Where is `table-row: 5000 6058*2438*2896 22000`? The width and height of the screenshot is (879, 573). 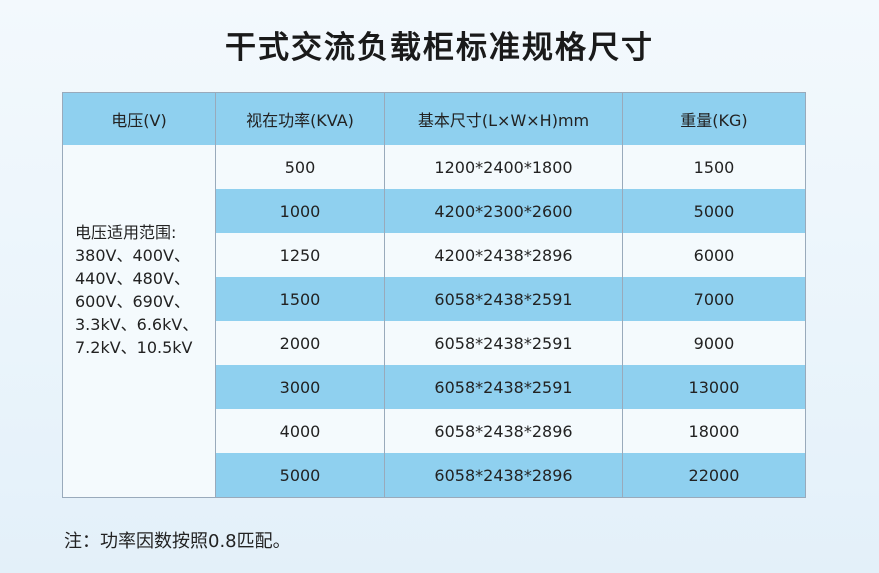 table-row: 5000 6058*2438*2896 22000 is located at coordinates (434, 475).